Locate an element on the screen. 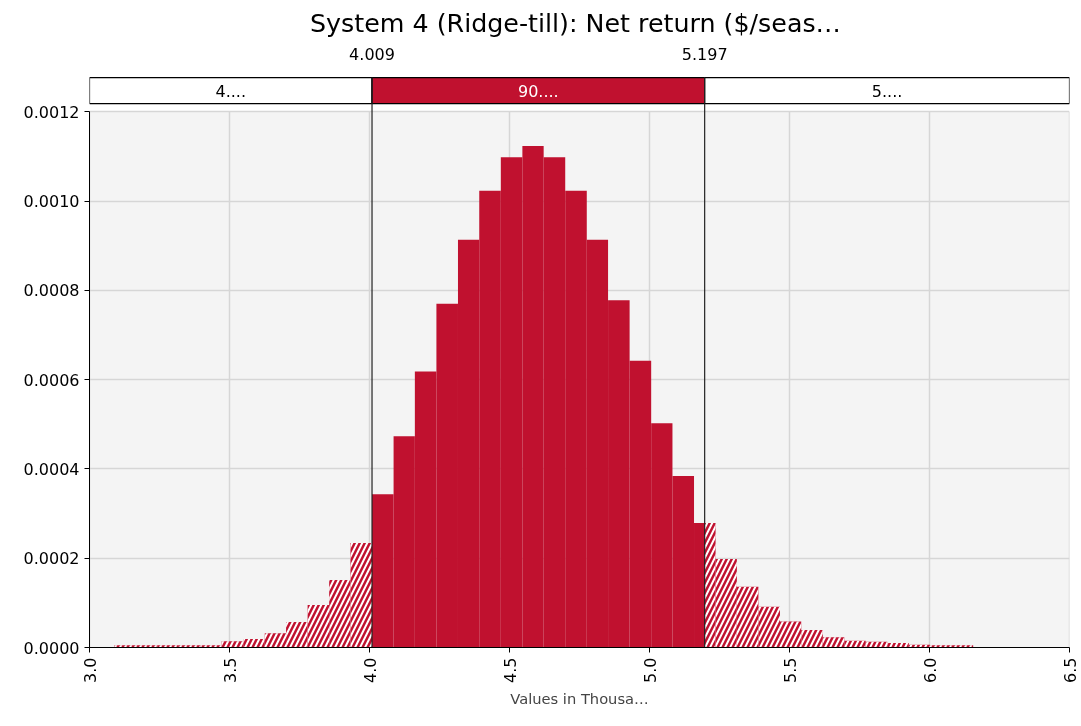  y-tick-label: 0.0006 is located at coordinates (51, 380).